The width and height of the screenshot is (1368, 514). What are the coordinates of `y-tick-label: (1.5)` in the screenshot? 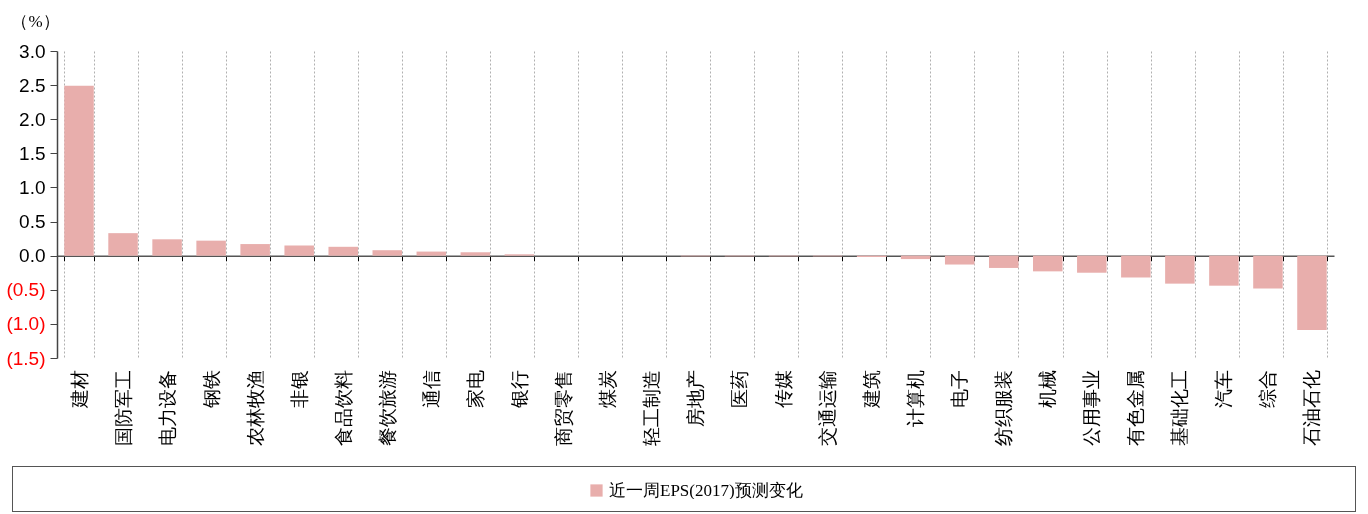 It's located at (26, 358).